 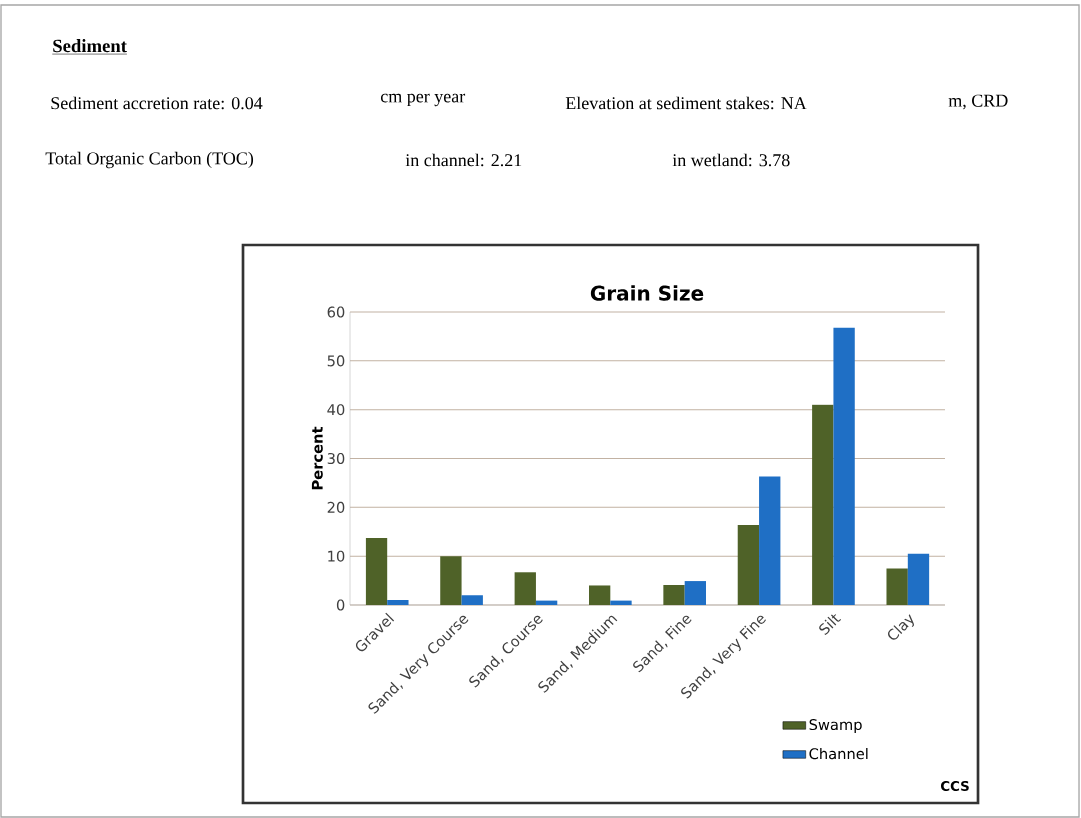 What do you see at coordinates (336, 556) in the screenshot?
I see `y-tick-label: 10` at bounding box center [336, 556].